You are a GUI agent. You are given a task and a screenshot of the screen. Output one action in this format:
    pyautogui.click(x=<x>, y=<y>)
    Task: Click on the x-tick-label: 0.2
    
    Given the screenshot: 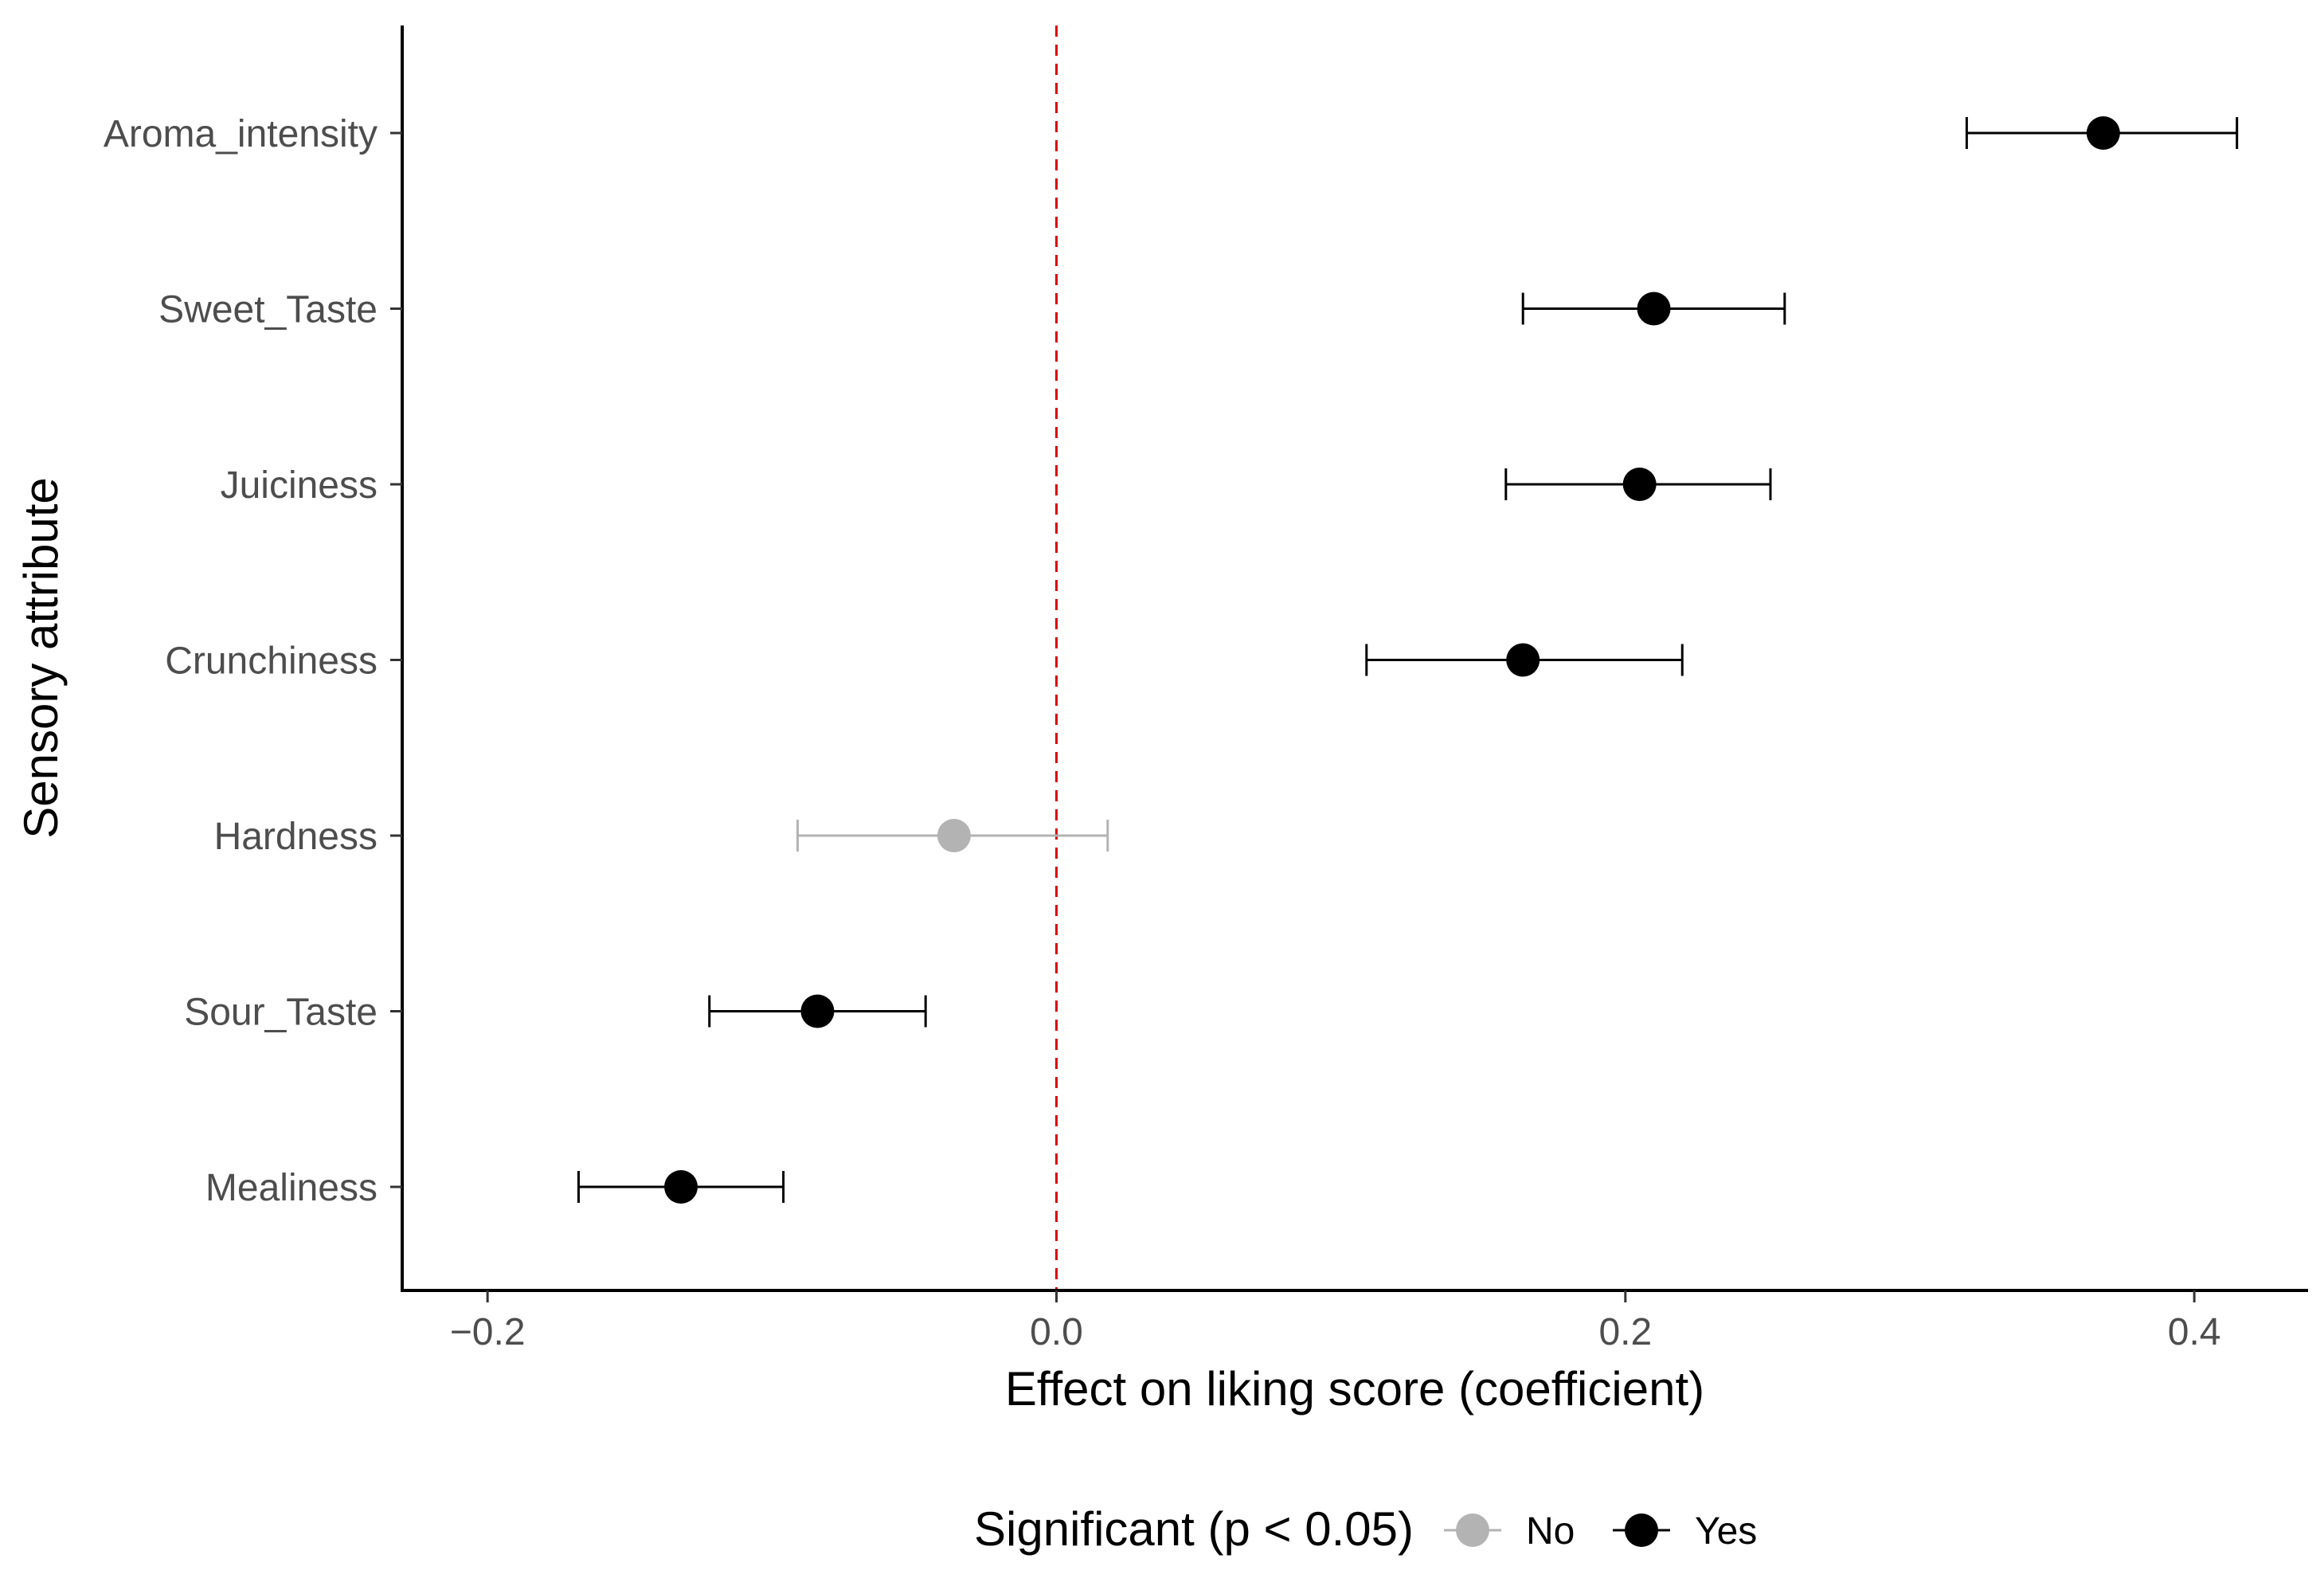 What is the action you would take?
    pyautogui.click(x=1625, y=1332)
    